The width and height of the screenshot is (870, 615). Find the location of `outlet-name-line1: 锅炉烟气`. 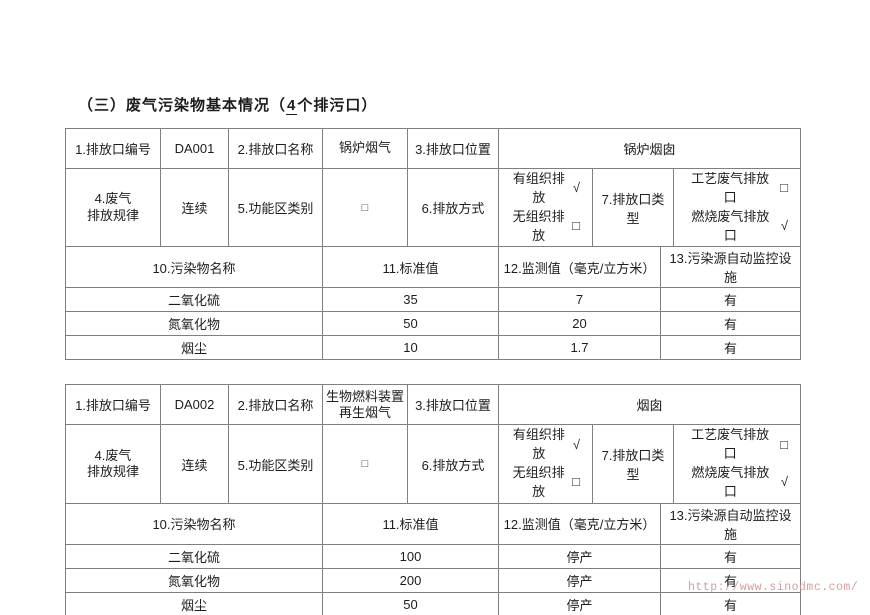

outlet-name-line1: 锅炉烟气 is located at coordinates (364, 148).